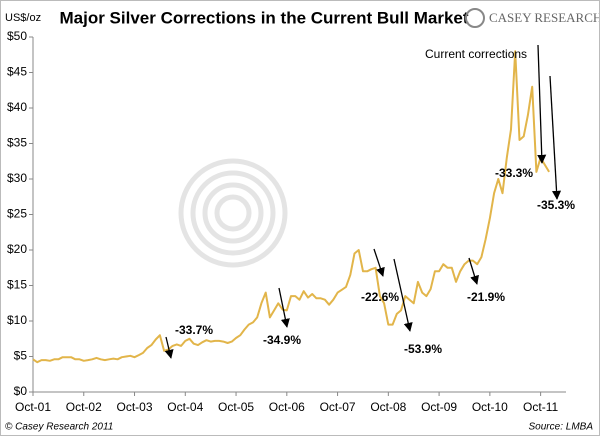 This screenshot has height=436, width=600. Describe the element at coordinates (233, 213) in the screenshot. I see `watermark` at that location.